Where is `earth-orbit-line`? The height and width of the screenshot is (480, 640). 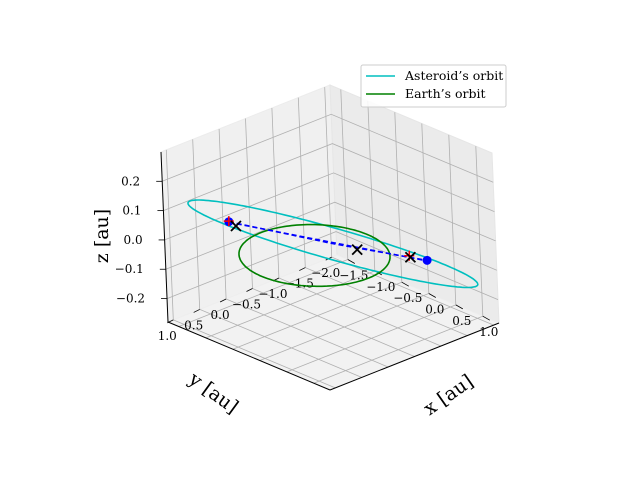 earth-orbit-line is located at coordinates (314, 255).